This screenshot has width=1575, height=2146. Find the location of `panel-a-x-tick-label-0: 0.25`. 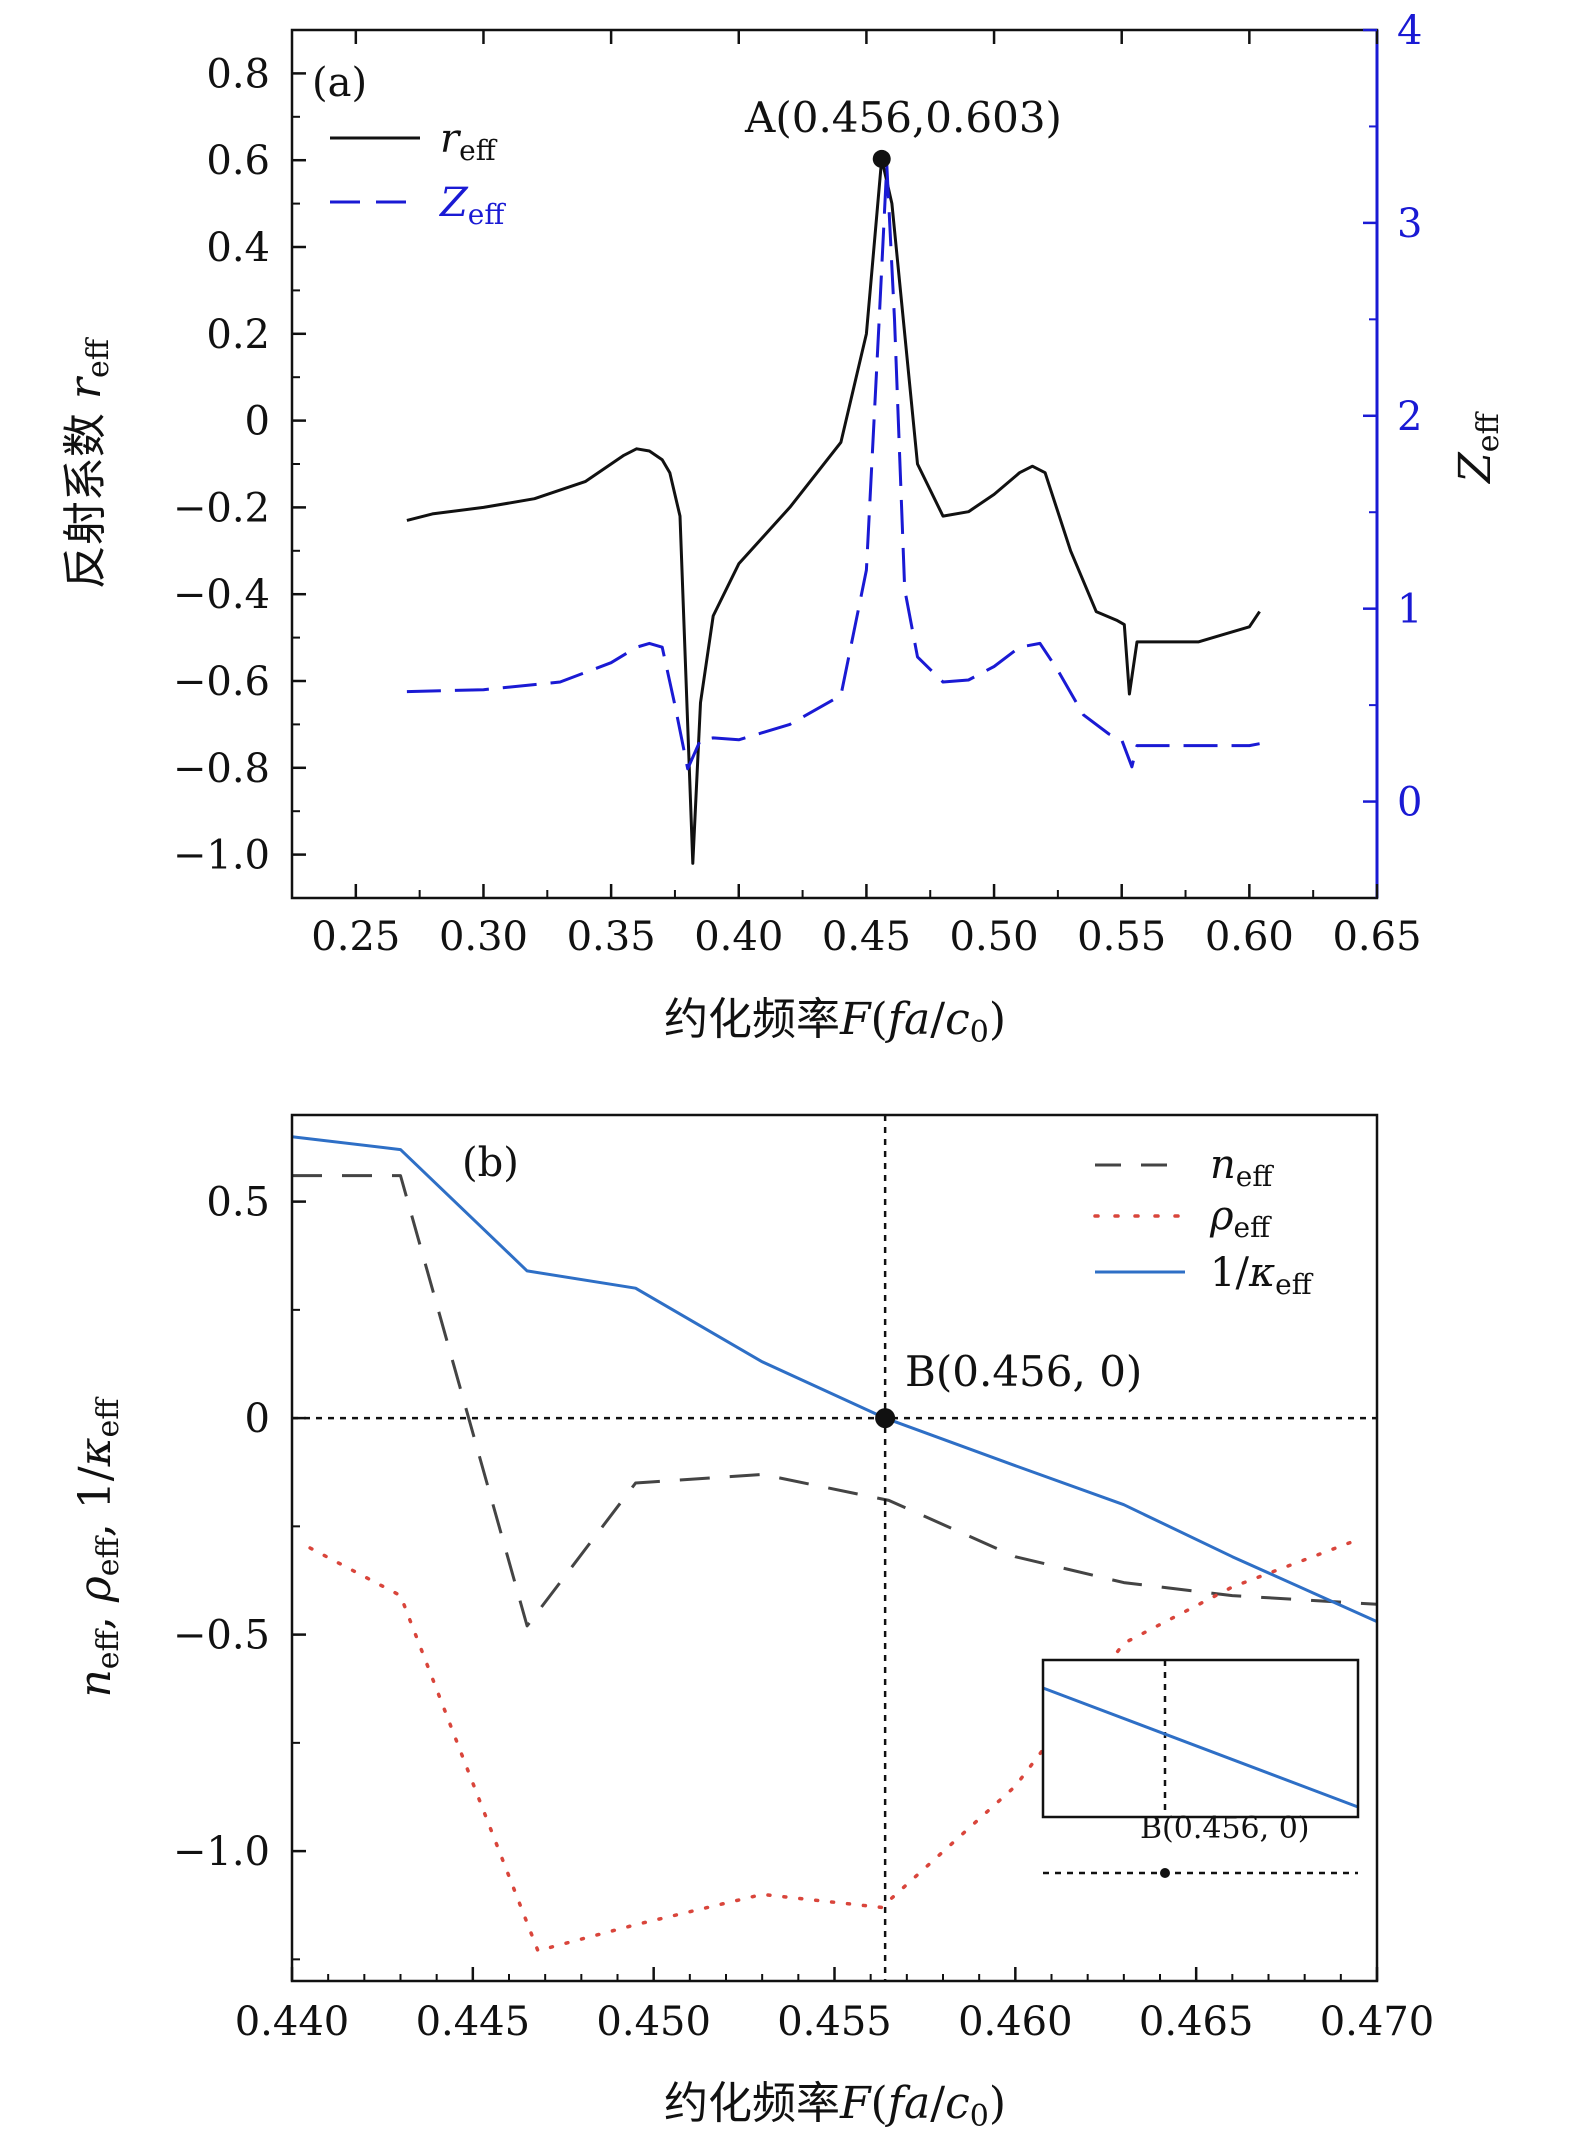

panel-a-x-tick-label-0: 0.25 is located at coordinates (355, 937).